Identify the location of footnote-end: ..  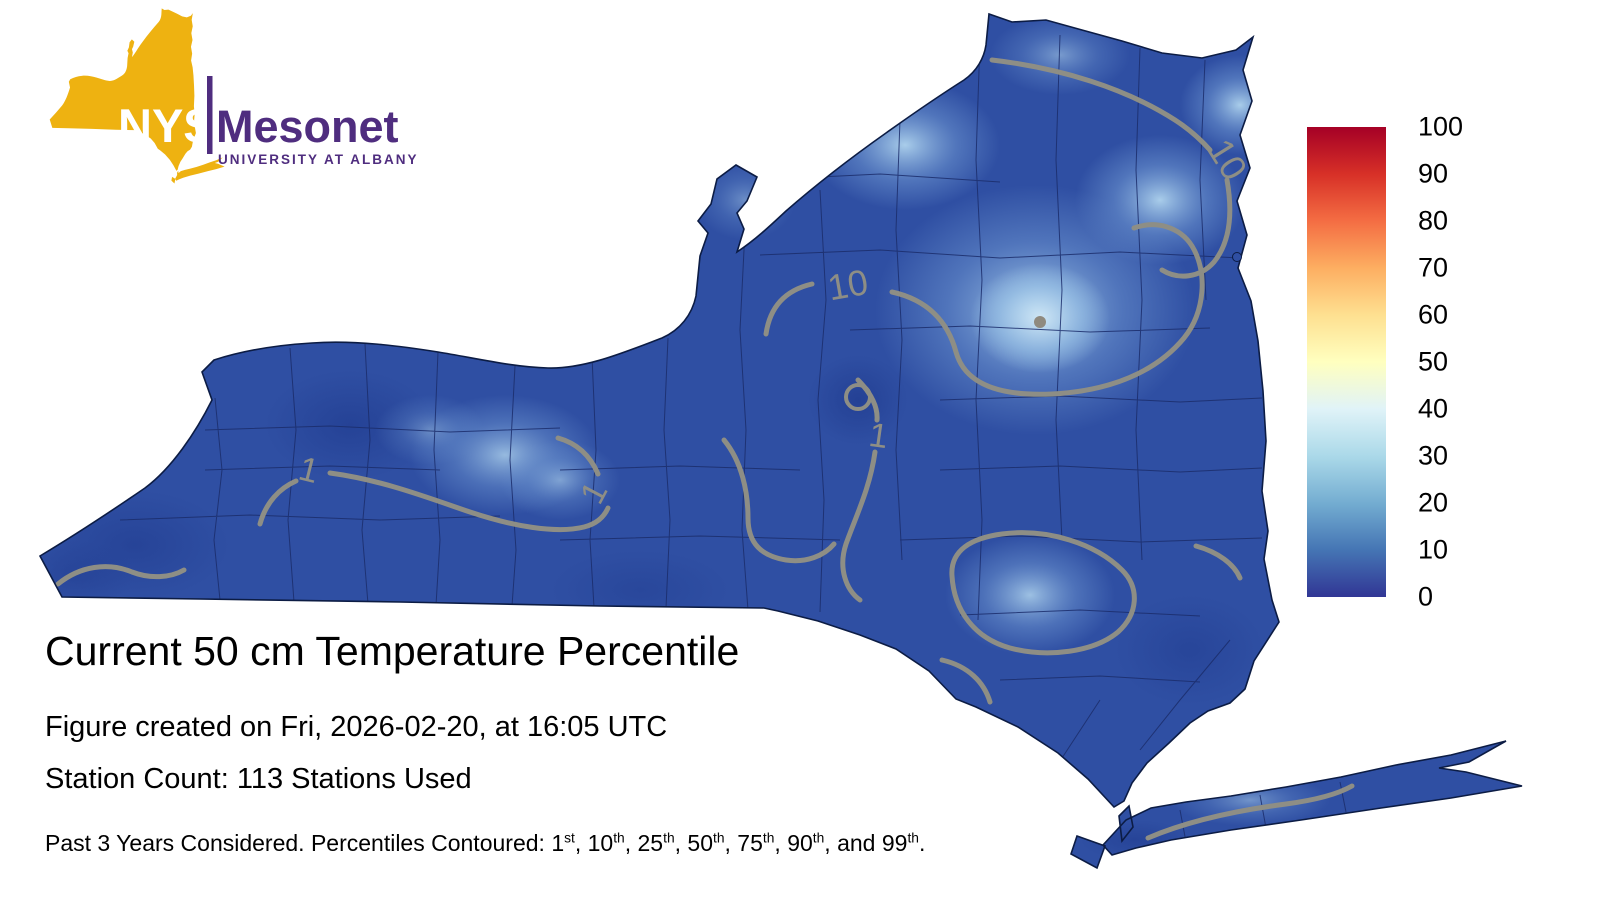
(922, 843).